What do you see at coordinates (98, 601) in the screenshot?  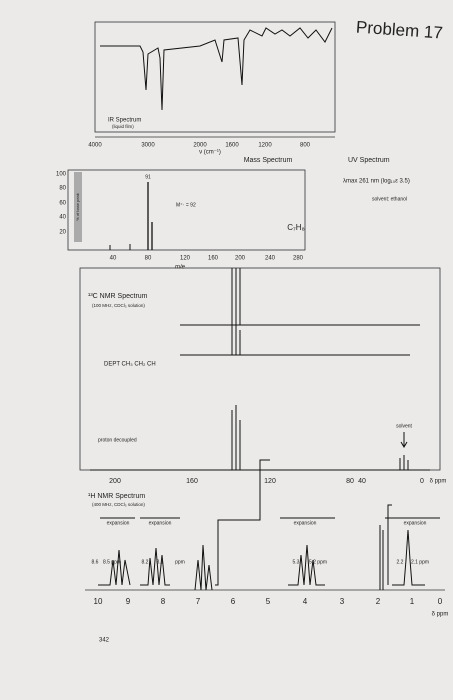 I see `xticks-item: 10` at bounding box center [98, 601].